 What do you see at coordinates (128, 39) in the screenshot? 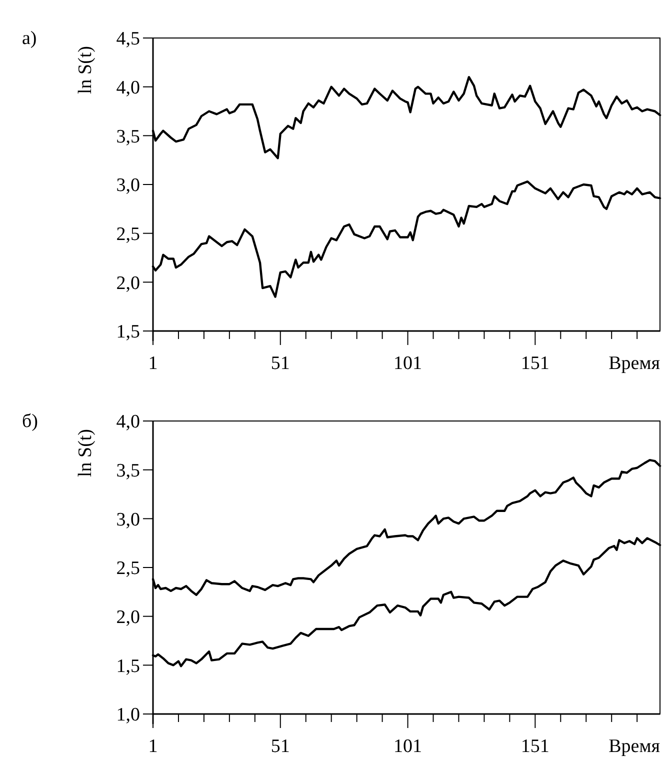
I see `y-tick-label: 4,5` at bounding box center [128, 39].